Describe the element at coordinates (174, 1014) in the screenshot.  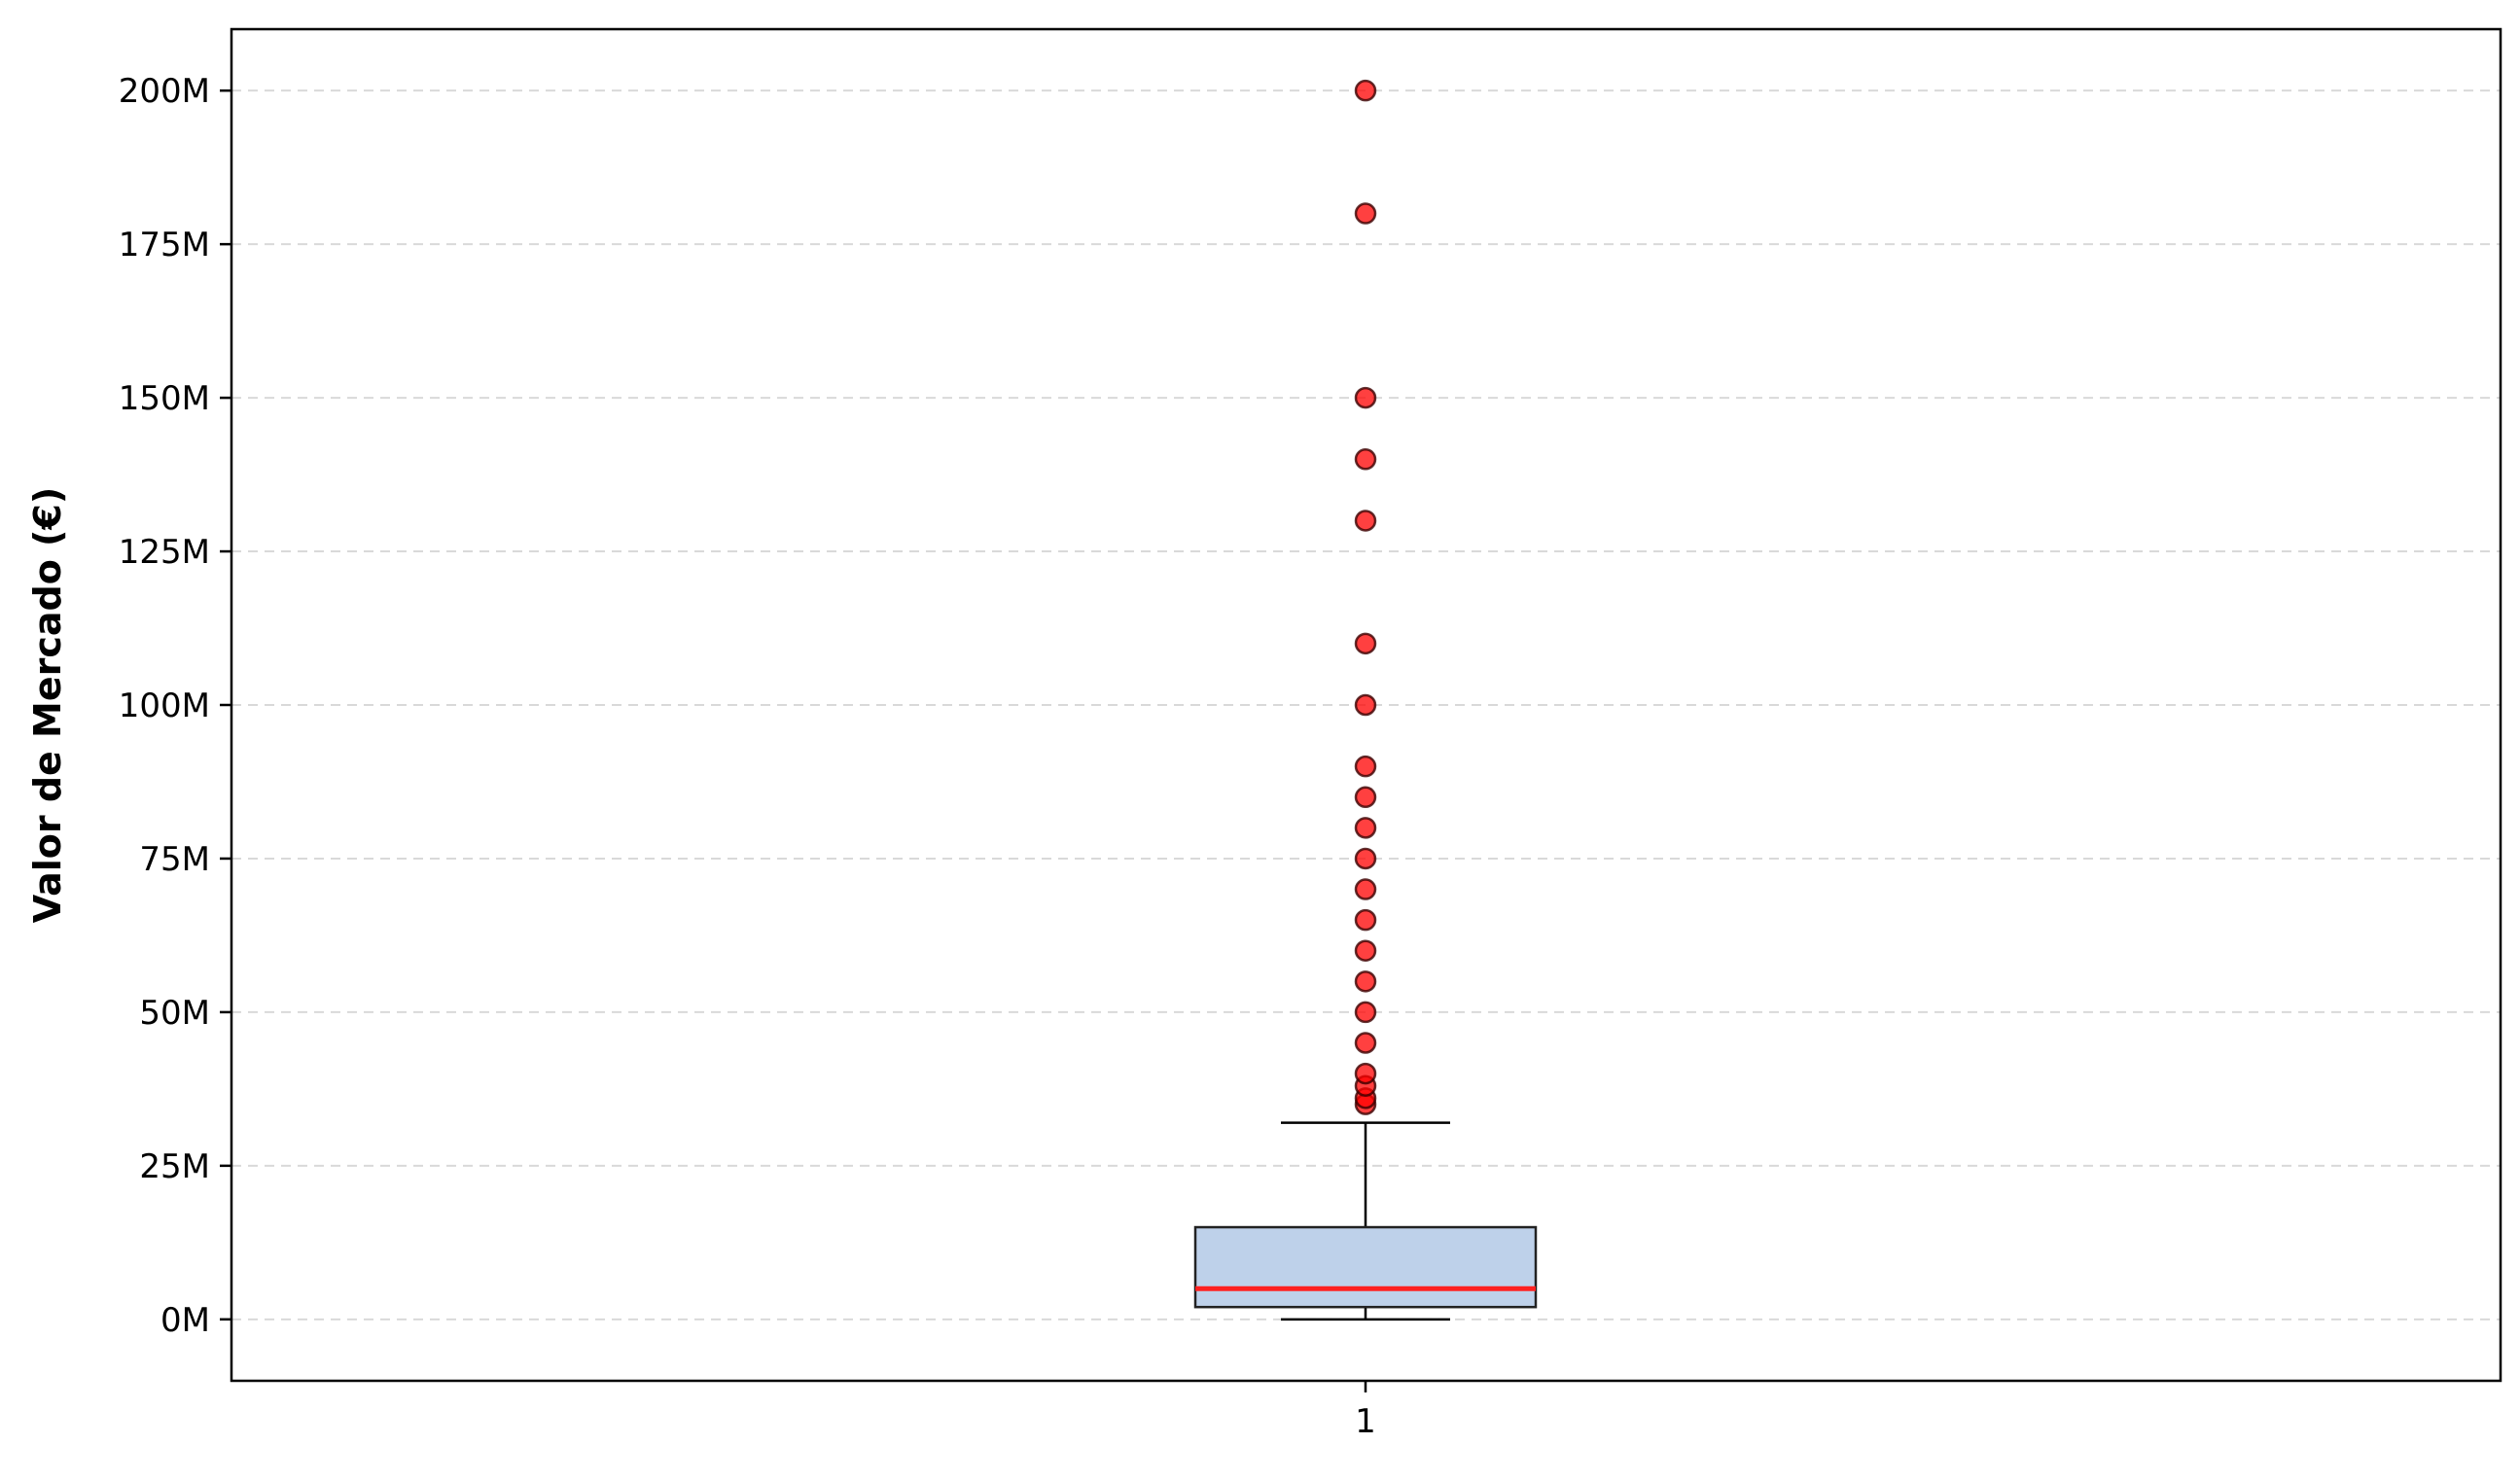
I see `y-tick-label: 50M` at that location.